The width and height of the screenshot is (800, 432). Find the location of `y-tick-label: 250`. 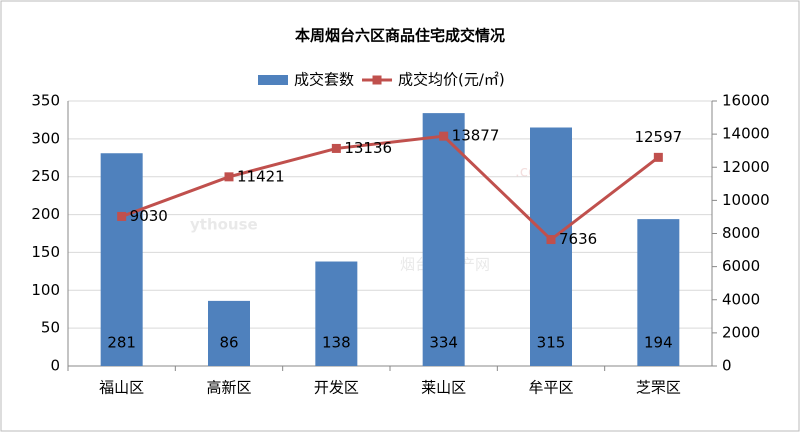

y-tick-label: 250 is located at coordinates (45, 176).